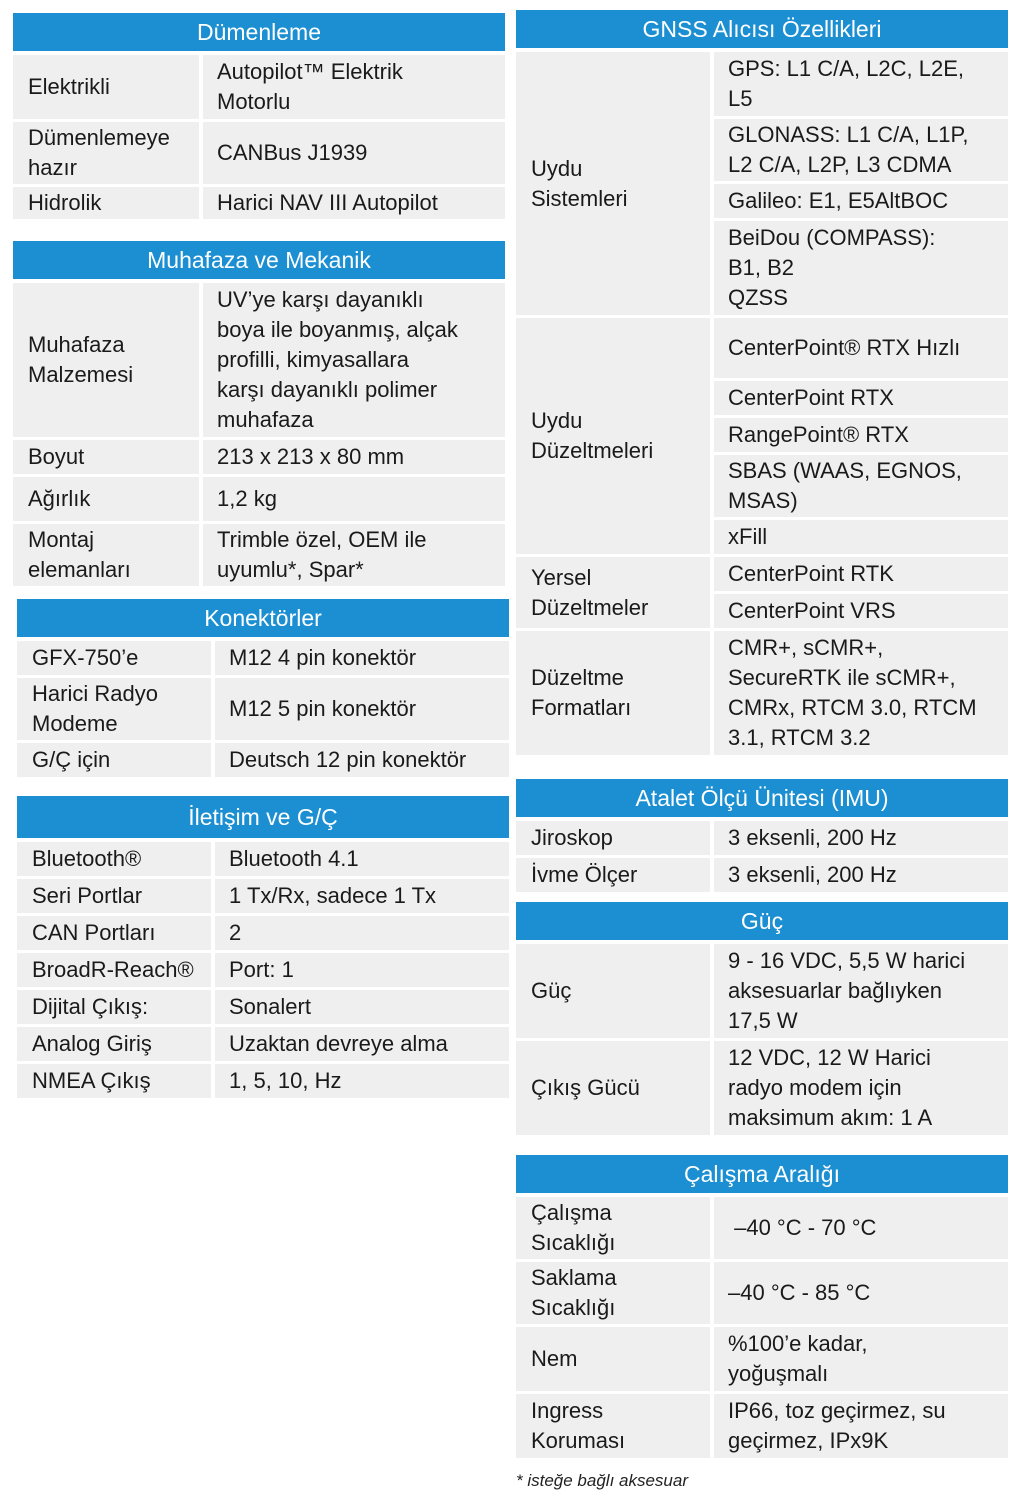 The width and height of the screenshot is (1016, 1501). What do you see at coordinates (861, 348) in the screenshot?
I see `spec-value: CenterPoint® RTX Hızlı` at bounding box center [861, 348].